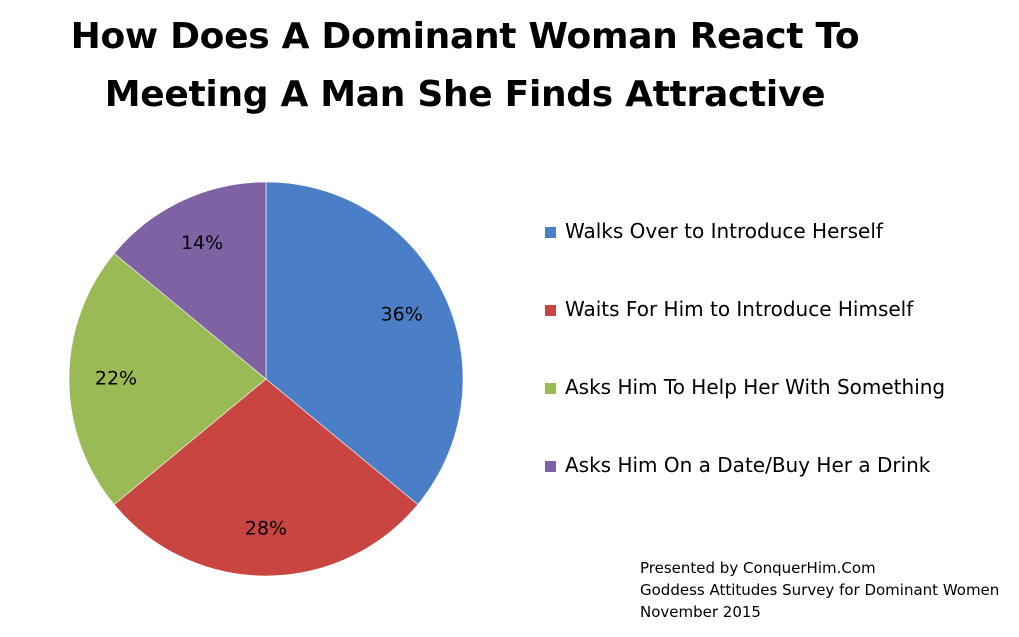  I want to click on legend-label: Walks Over to Introduce Herself, so click(724, 231).